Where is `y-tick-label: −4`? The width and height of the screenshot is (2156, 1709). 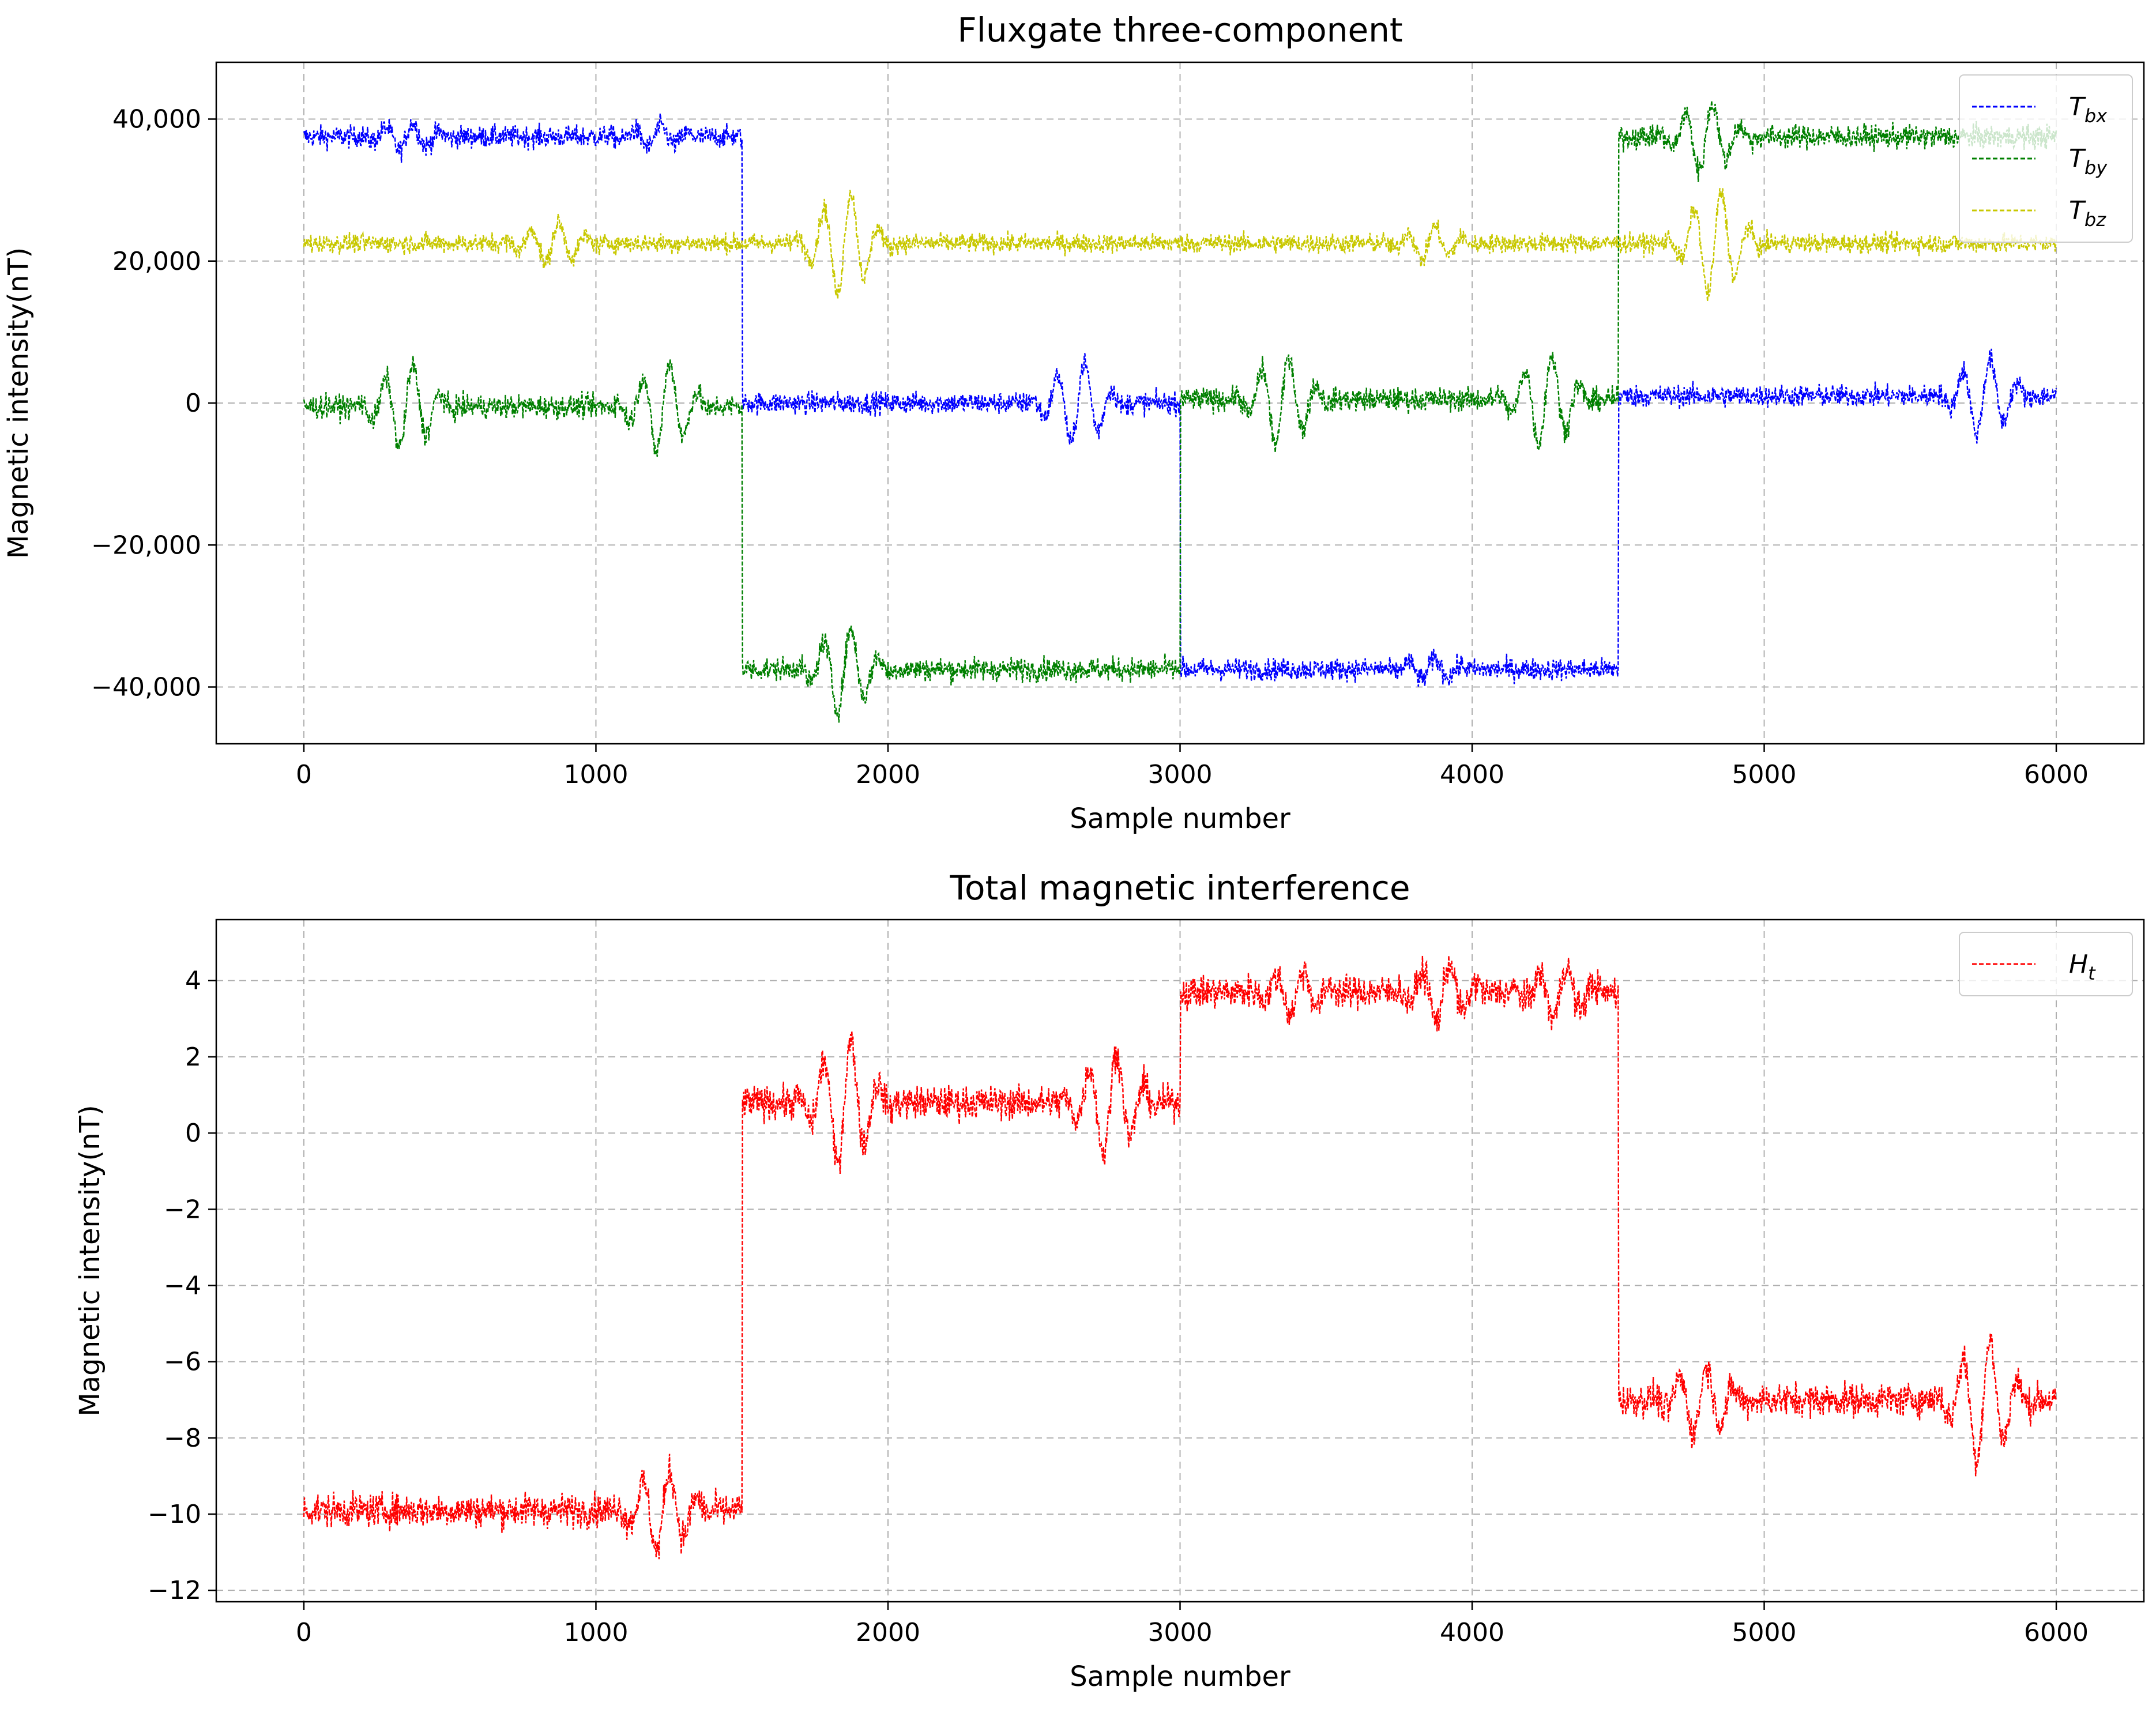
y-tick-label: −4 is located at coordinates (182, 1285).